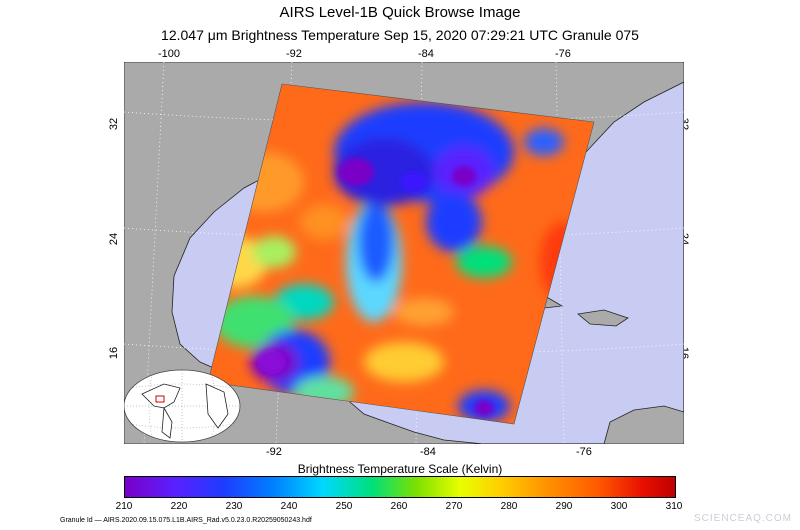 This screenshot has width=800, height=530. Describe the element at coordinates (643, 424) in the screenshot. I see `south-america-coast` at that location.